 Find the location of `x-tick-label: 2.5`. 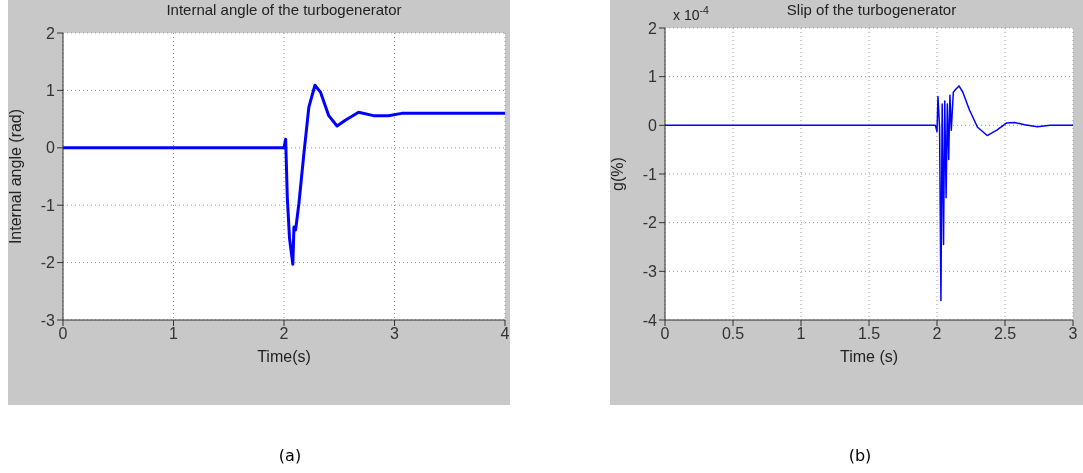

x-tick-label: 2.5 is located at coordinates (1005, 334).